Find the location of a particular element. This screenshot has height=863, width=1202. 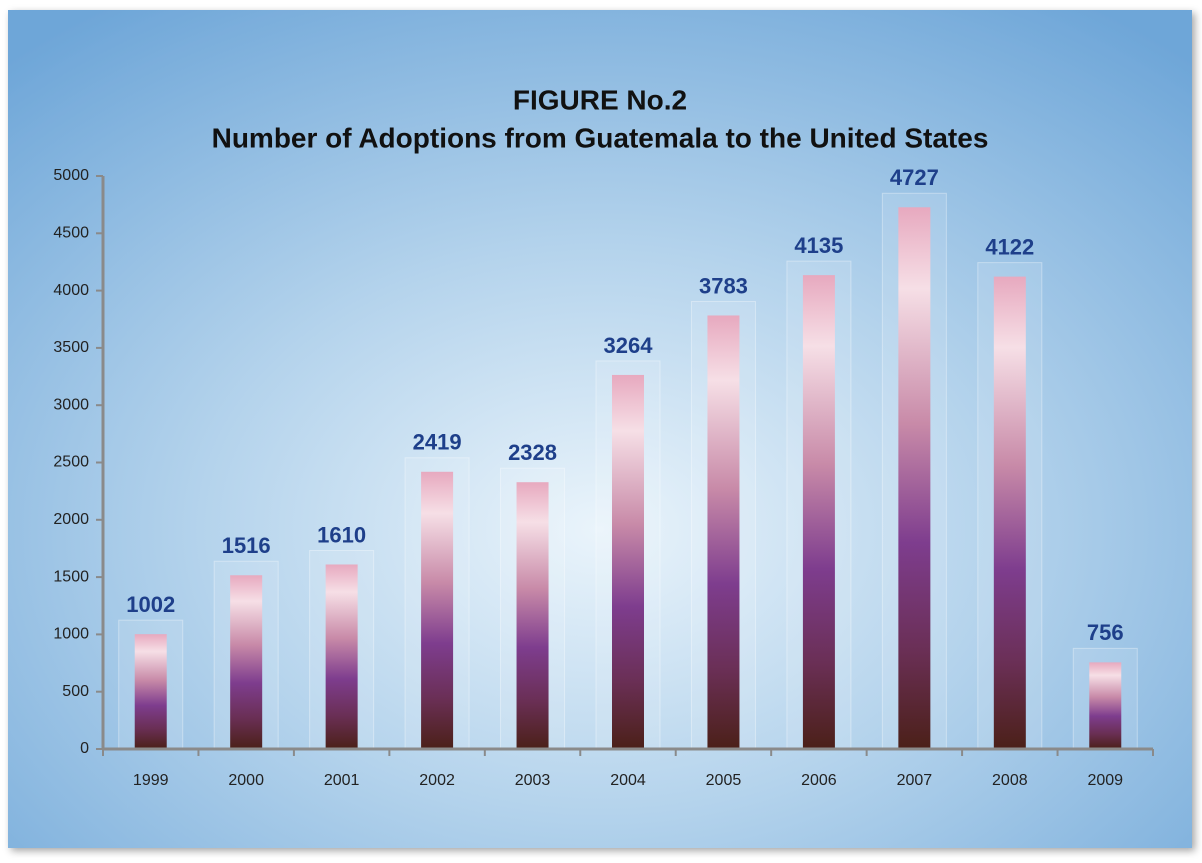

x-tick-label: 2009 is located at coordinates (1105, 780).